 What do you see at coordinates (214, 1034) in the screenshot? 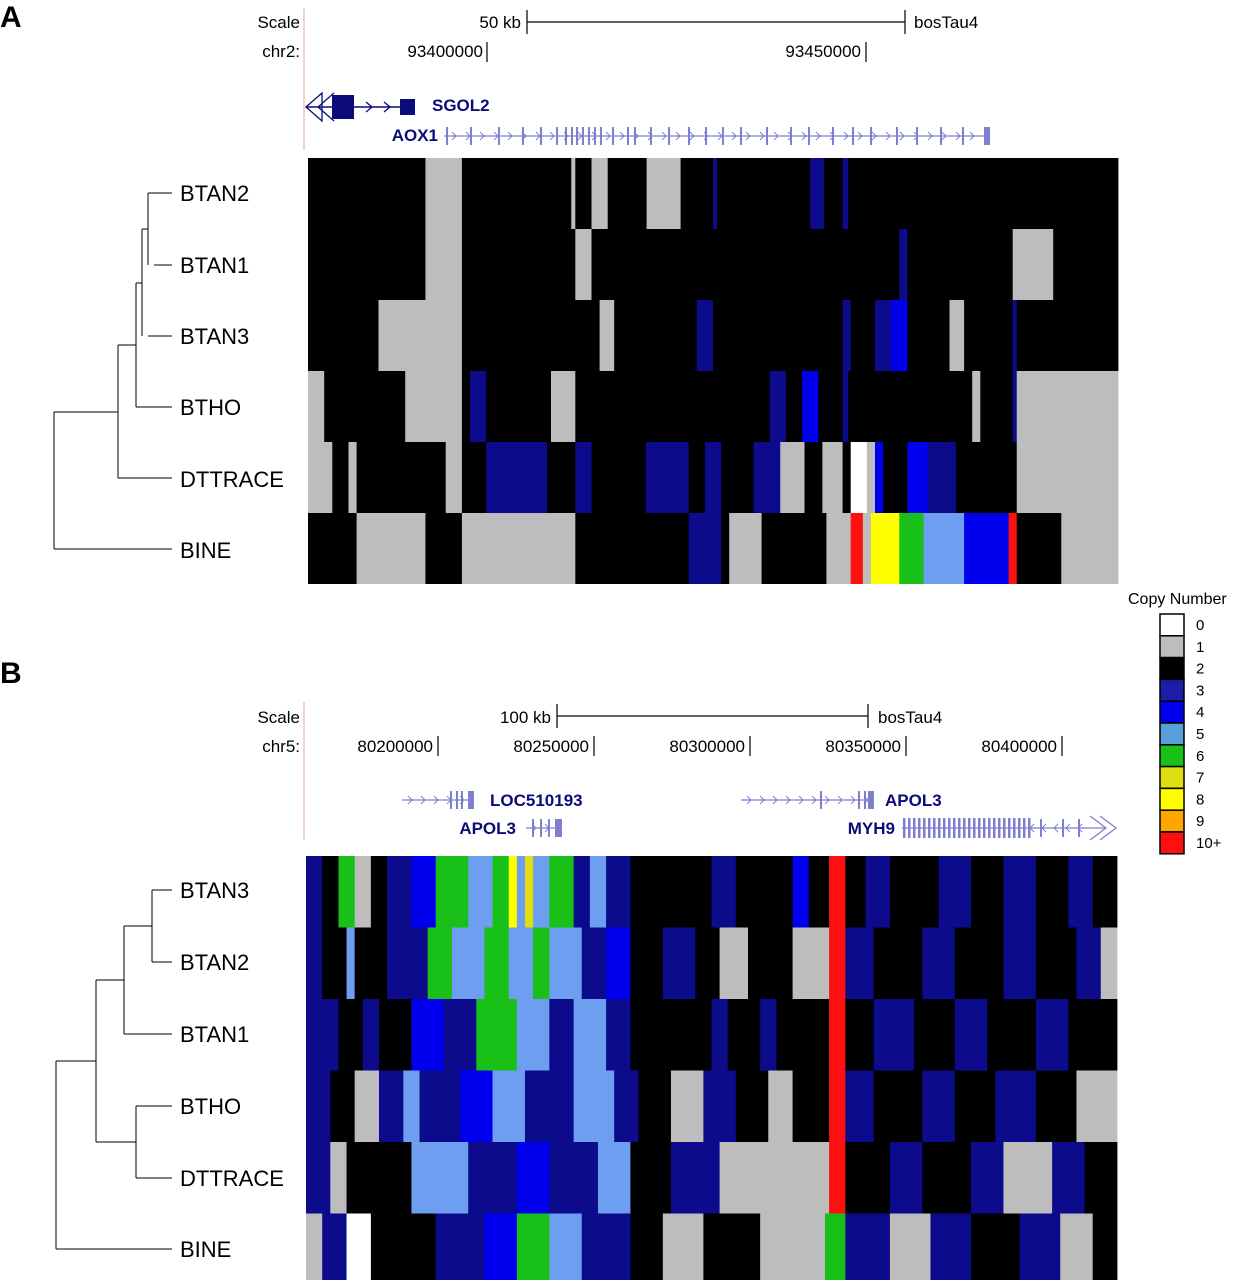
I see `panel-b-row-label-btan1: BTAN1` at bounding box center [214, 1034].